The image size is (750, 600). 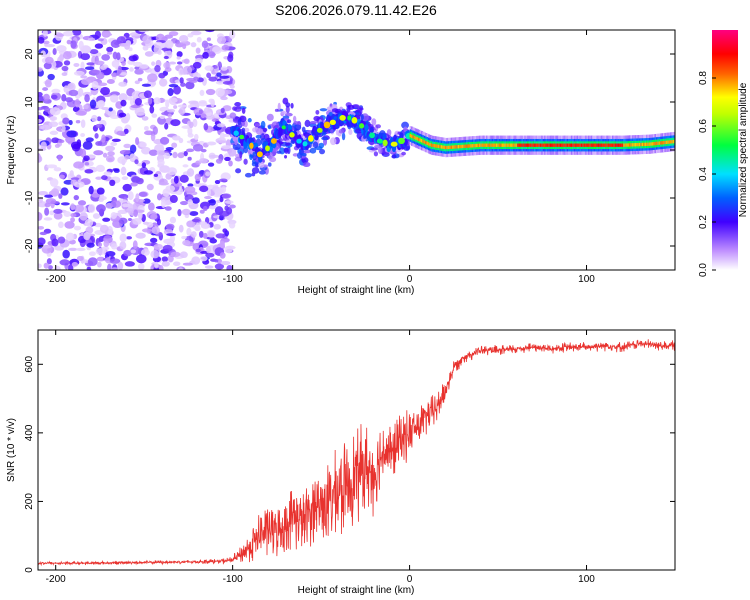 I want to click on x-tick-label: 0, so click(x=410, y=579).